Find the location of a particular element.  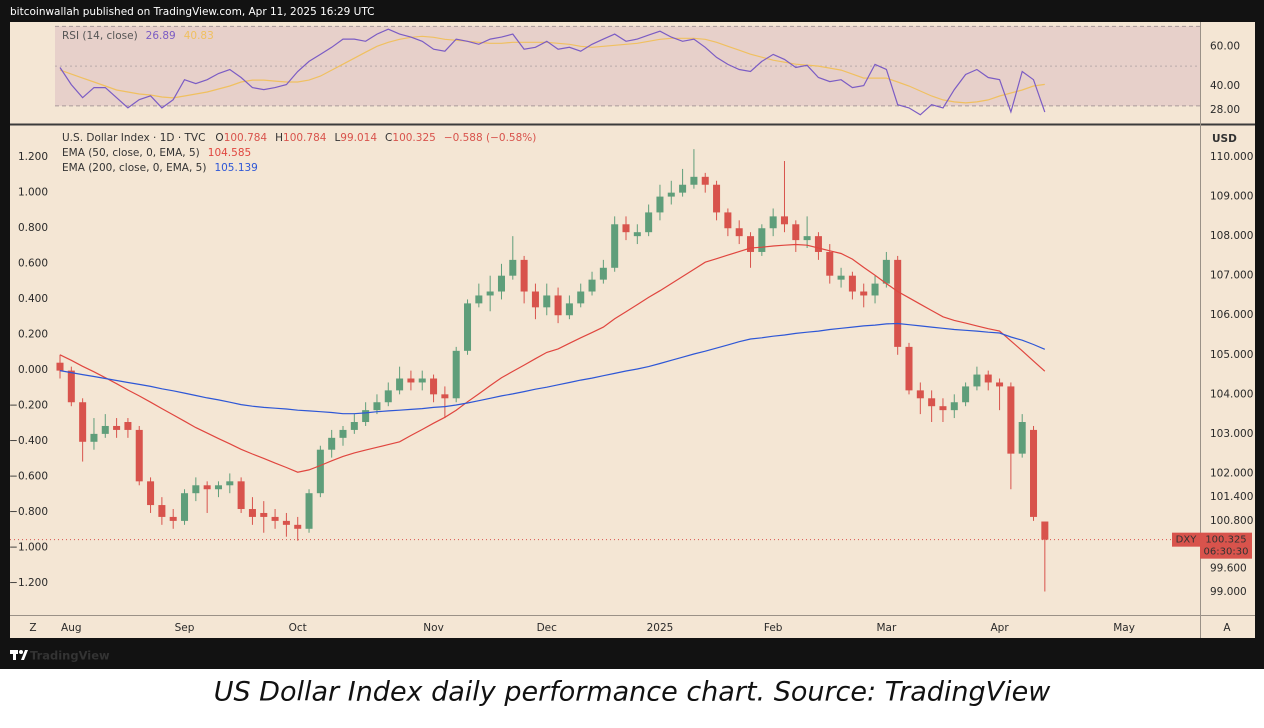

x-tick-label: 2025 is located at coordinates (660, 628).